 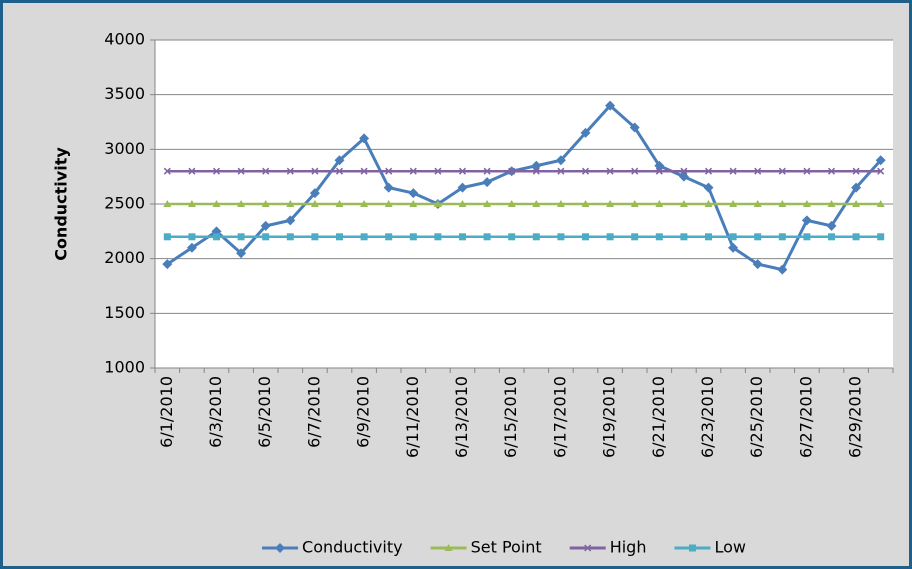 What do you see at coordinates (510, 417) in the screenshot?
I see `x-tick-label: 6/15/2010` at bounding box center [510, 417].